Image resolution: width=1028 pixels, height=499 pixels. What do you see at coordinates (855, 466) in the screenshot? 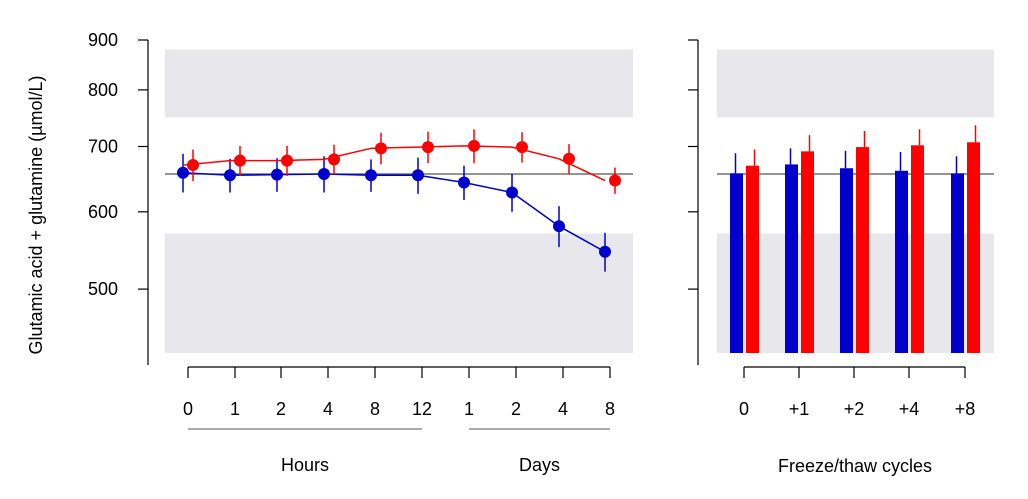
I see `x-axis-label: Freeze/thaw cycles` at bounding box center [855, 466].